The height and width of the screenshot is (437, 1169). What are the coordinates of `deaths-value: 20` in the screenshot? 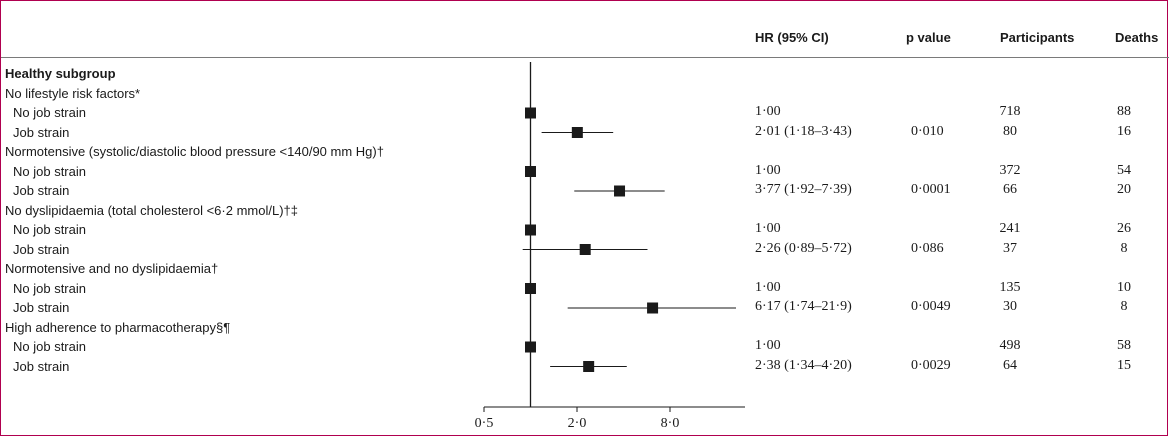 It's located at (1124, 189).